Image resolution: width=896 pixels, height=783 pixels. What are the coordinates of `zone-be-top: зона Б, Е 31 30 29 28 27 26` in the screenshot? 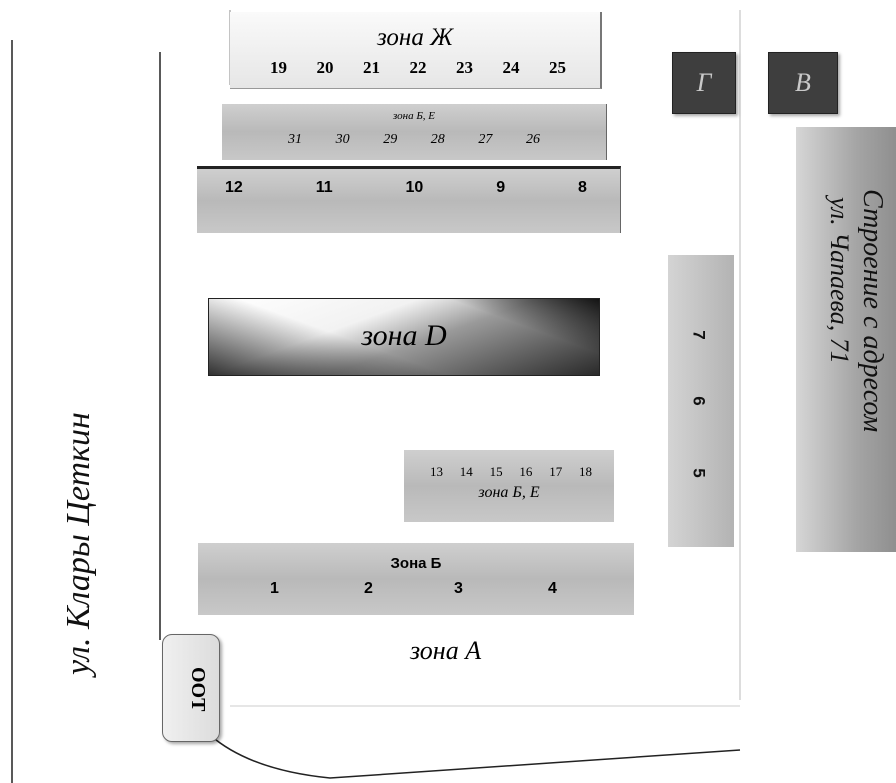 It's located at (414, 132).